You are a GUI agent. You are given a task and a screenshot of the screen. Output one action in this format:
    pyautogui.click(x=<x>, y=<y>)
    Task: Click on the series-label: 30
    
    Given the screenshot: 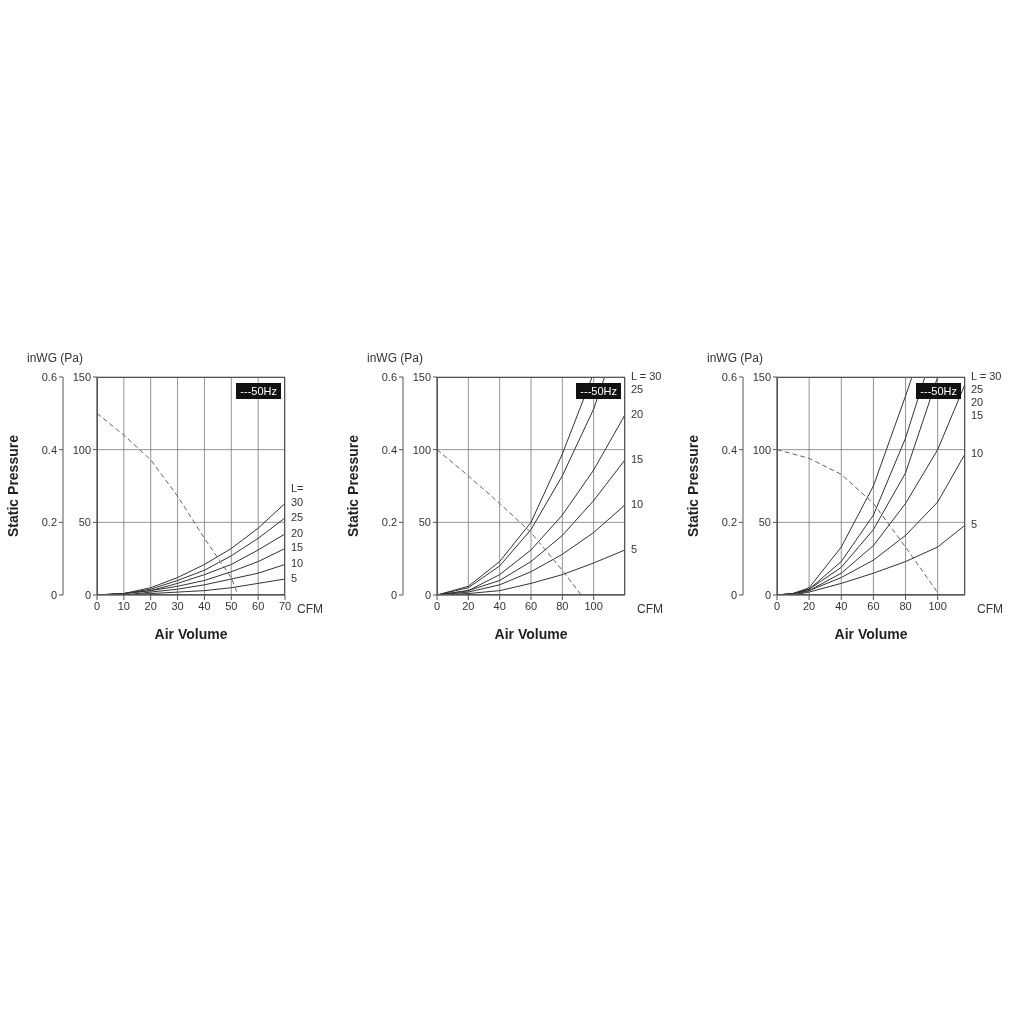 What is the action you would take?
    pyautogui.click(x=297, y=503)
    